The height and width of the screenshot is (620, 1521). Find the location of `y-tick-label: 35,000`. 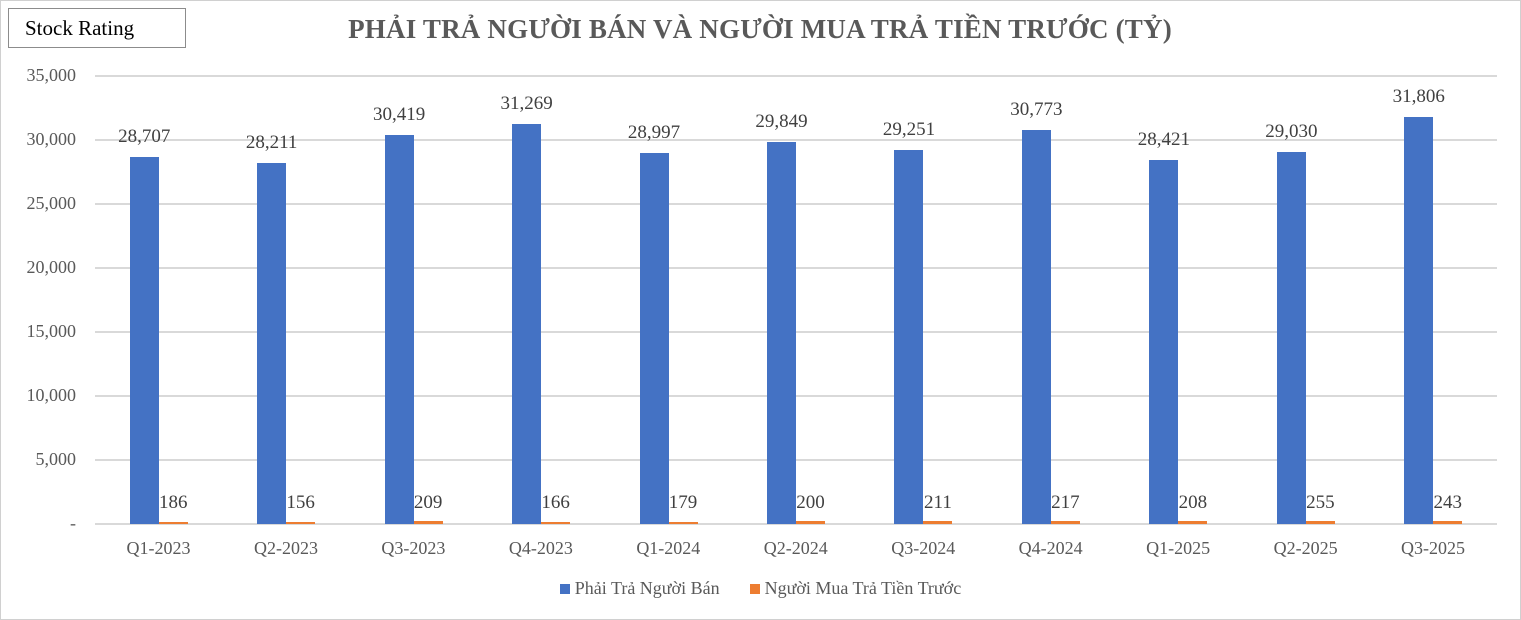

y-tick-label: 35,000 is located at coordinates (51, 75).